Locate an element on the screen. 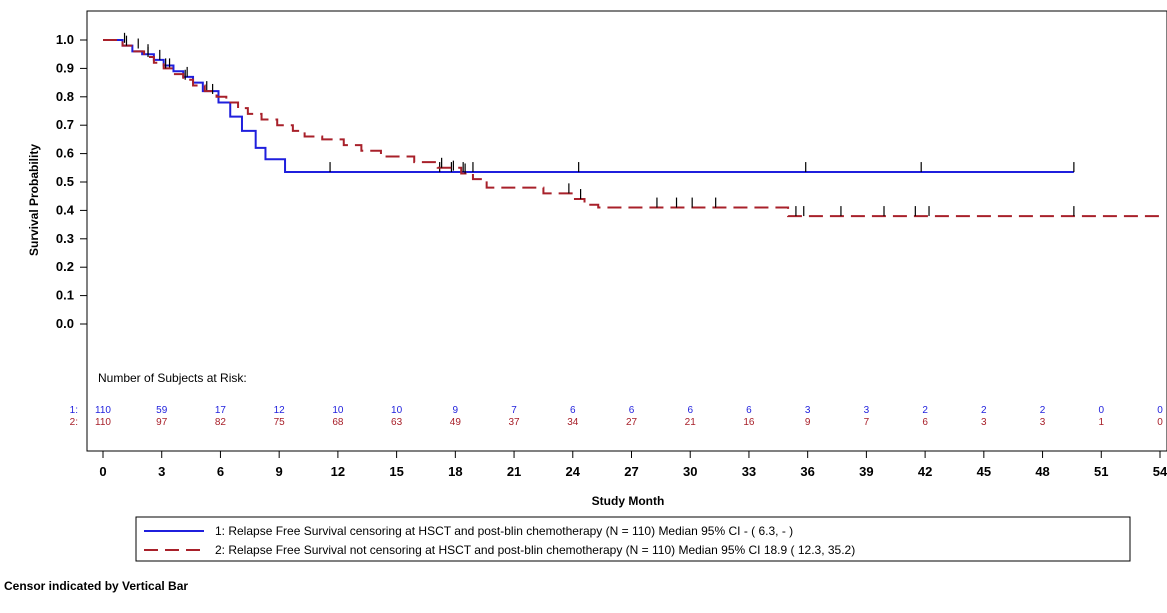 Image resolution: width=1167 pixels, height=613 pixels. risk-count: 68 is located at coordinates (338, 422).